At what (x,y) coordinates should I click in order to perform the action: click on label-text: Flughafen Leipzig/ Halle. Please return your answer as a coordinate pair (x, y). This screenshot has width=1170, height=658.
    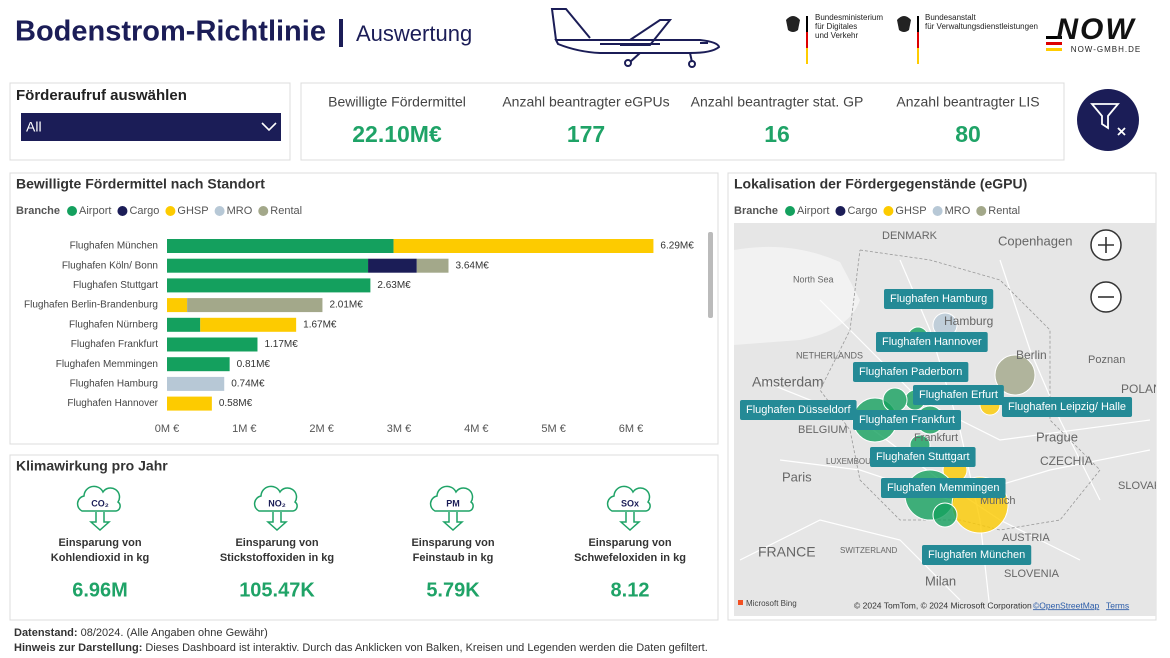
    Looking at the image, I should click on (1067, 407).